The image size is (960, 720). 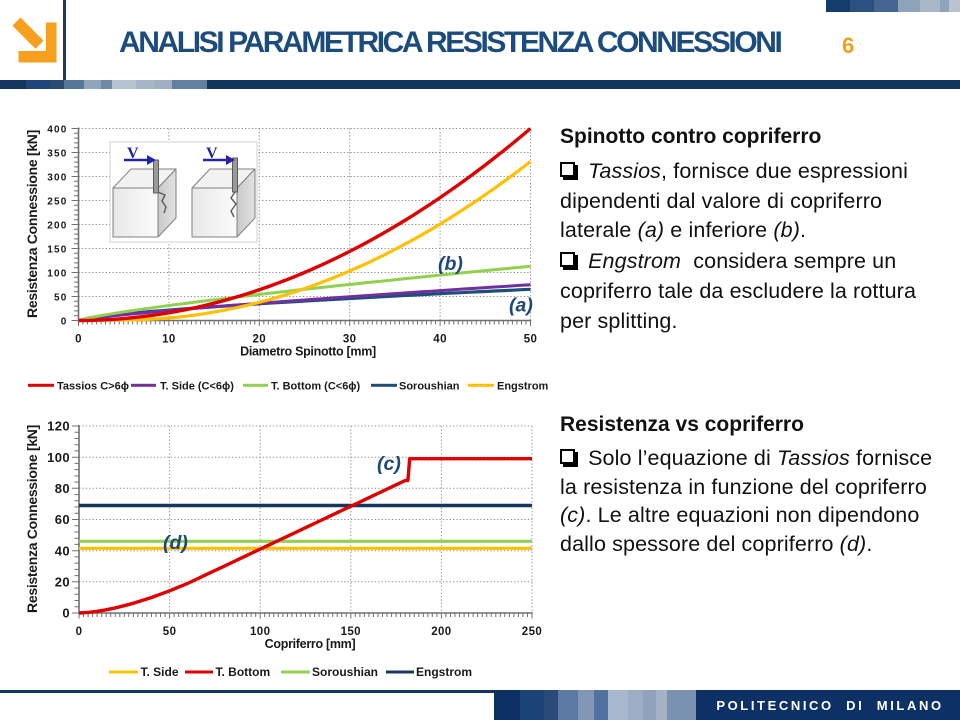 I want to click on svg-text: 350, so click(x=57, y=154).